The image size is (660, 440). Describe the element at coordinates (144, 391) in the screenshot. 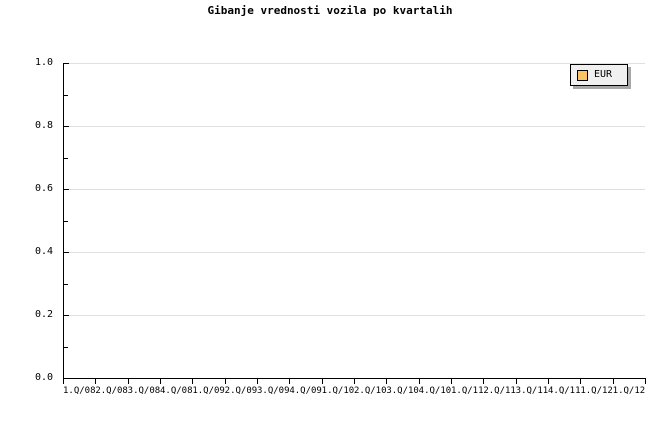

I see `x-axis-tick-label: 3.Q/08` at that location.